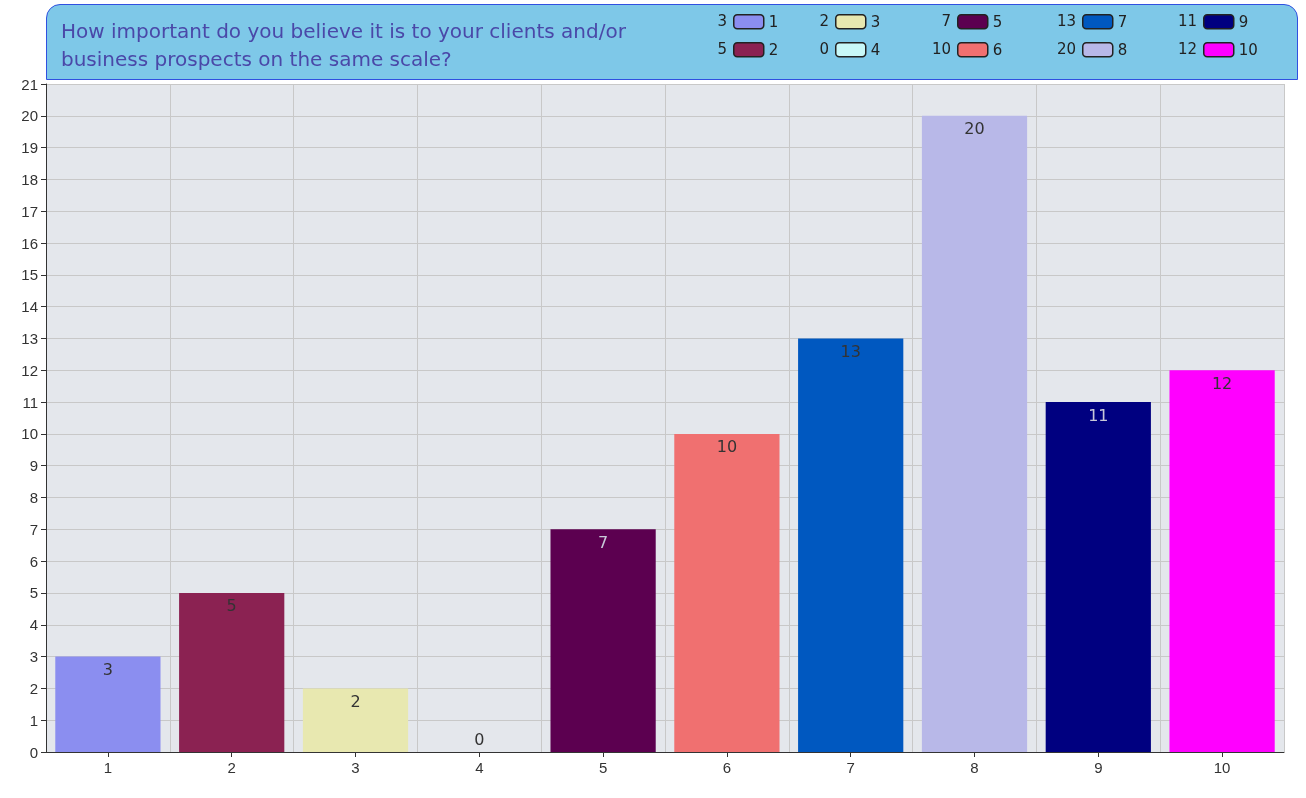 The image size is (1306, 798). What do you see at coordinates (997, 21) in the screenshot?
I see `legend-label: 5` at bounding box center [997, 21].